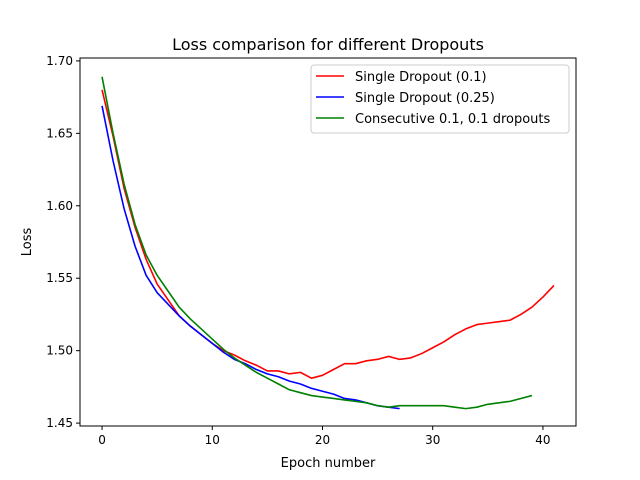  Describe the element at coordinates (59, 206) in the screenshot. I see `y-tick-label: 1.60` at that location.